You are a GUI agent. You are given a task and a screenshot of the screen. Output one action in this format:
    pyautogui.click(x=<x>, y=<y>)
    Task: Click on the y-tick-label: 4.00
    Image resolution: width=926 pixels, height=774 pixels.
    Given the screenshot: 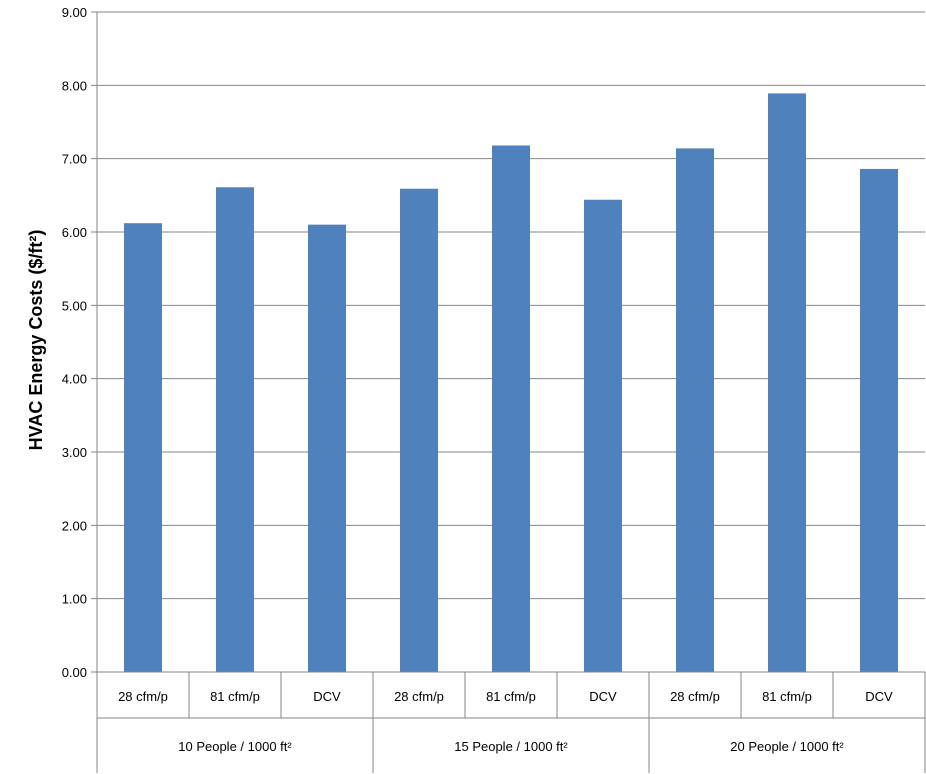 What is the action you would take?
    pyautogui.click(x=74, y=379)
    